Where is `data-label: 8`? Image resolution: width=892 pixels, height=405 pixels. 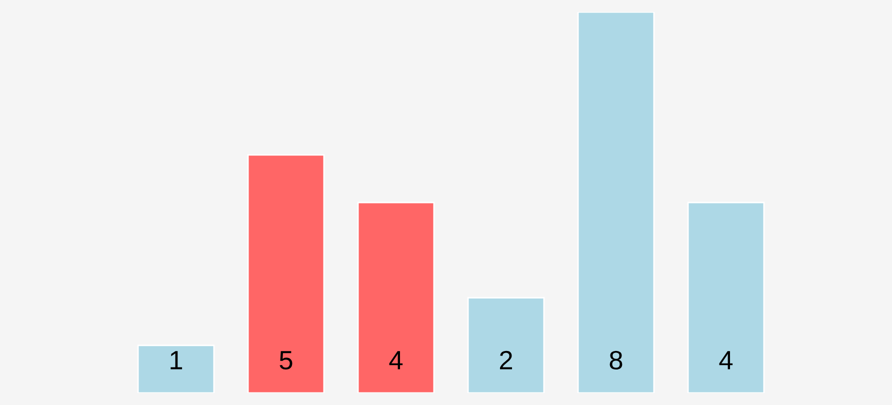 data-label: 8 is located at coordinates (616, 360).